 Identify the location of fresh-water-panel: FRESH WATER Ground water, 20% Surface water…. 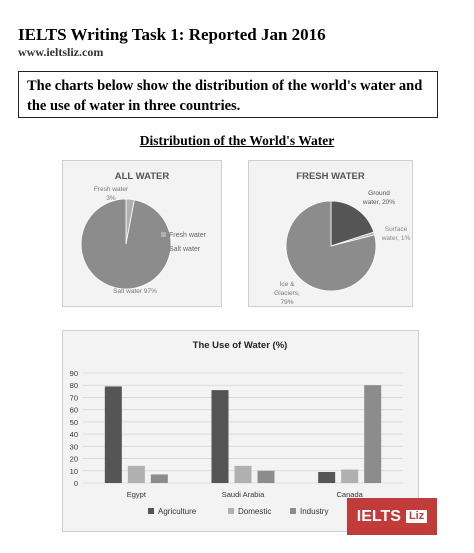
(330, 233).